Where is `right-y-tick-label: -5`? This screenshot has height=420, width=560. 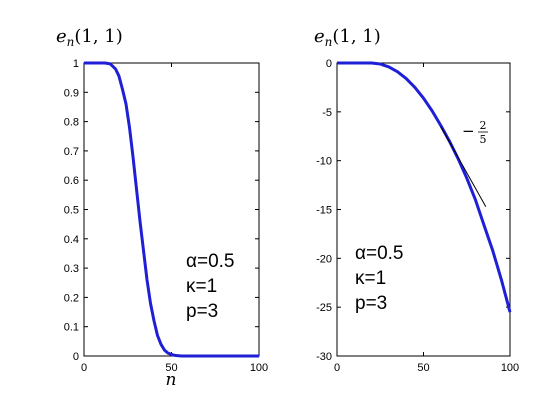
right-y-tick-label: -5 is located at coordinates (327, 113).